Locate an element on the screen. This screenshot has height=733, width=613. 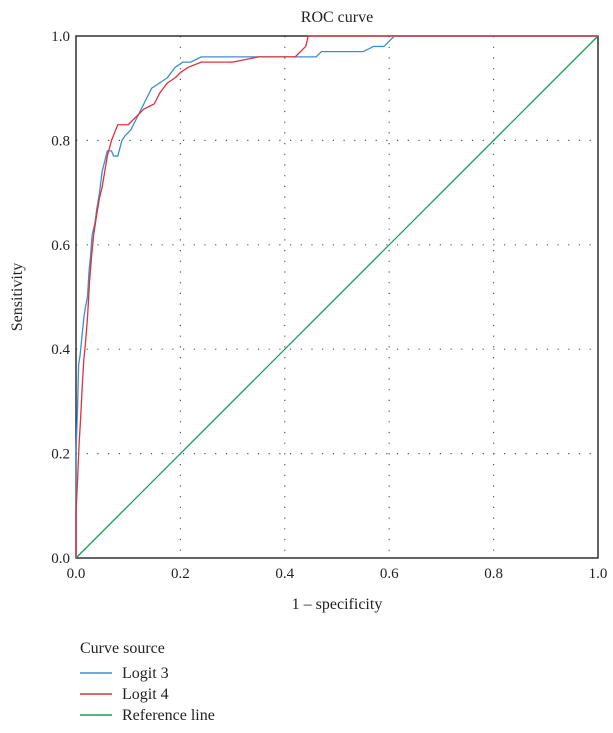
x-tick-label: 0.0 is located at coordinates (76, 574).